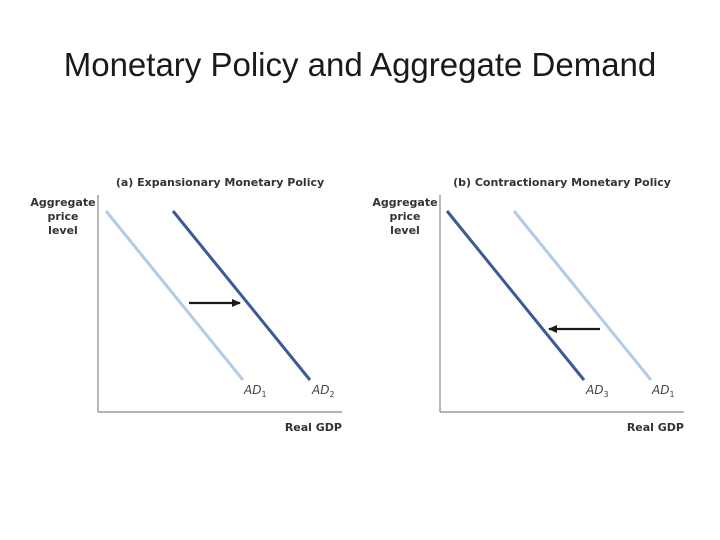 Image resolution: width=720 pixels, height=540 pixels. Describe the element at coordinates (323, 391) in the screenshot. I see `ad2-label: AD2` at that location.